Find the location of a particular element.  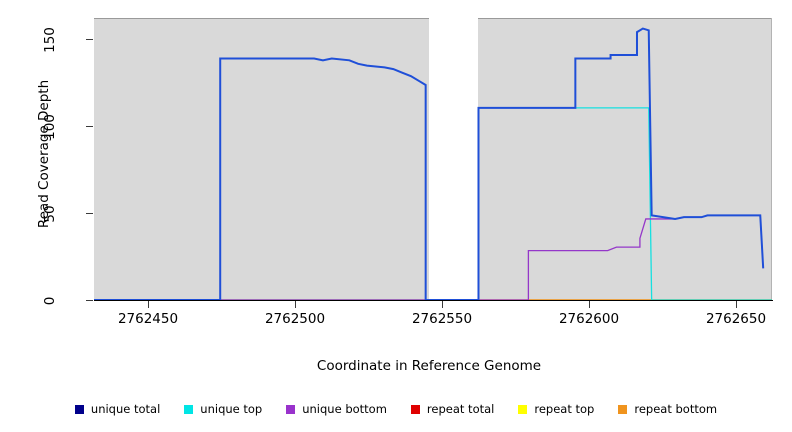

legend-item: unique top is located at coordinates (223, 409).